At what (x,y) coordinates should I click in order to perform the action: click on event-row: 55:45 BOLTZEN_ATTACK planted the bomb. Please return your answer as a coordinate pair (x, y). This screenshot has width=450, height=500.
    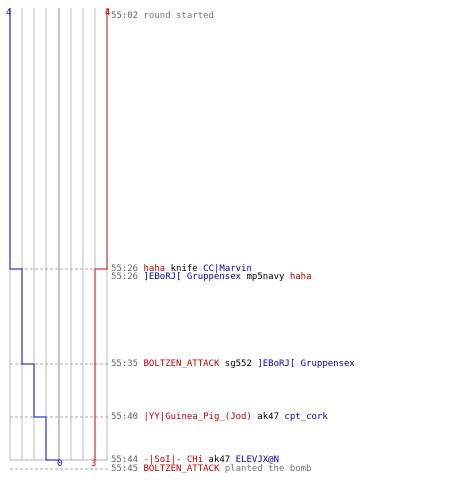
    Looking at the image, I should click on (211, 469).